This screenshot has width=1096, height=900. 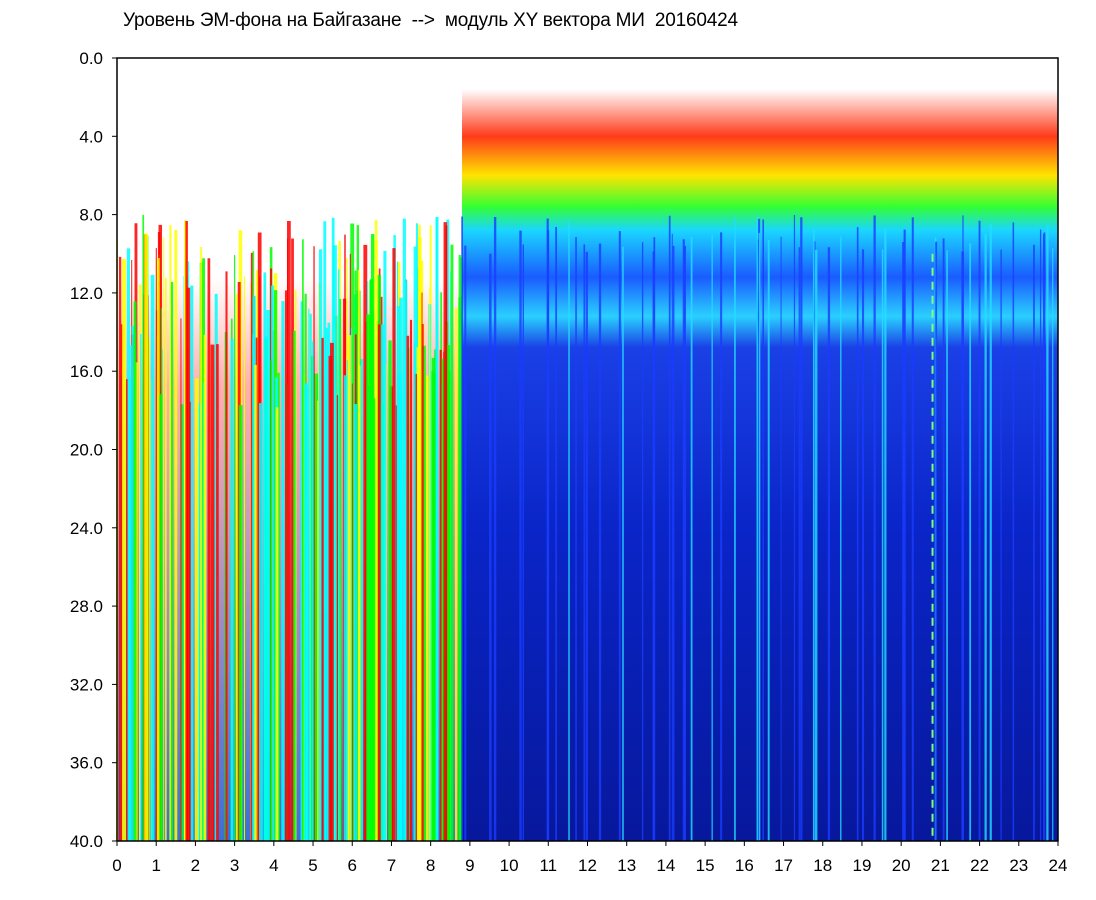 What do you see at coordinates (861, 865) in the screenshot?
I see `x-tick-label: 19` at bounding box center [861, 865].